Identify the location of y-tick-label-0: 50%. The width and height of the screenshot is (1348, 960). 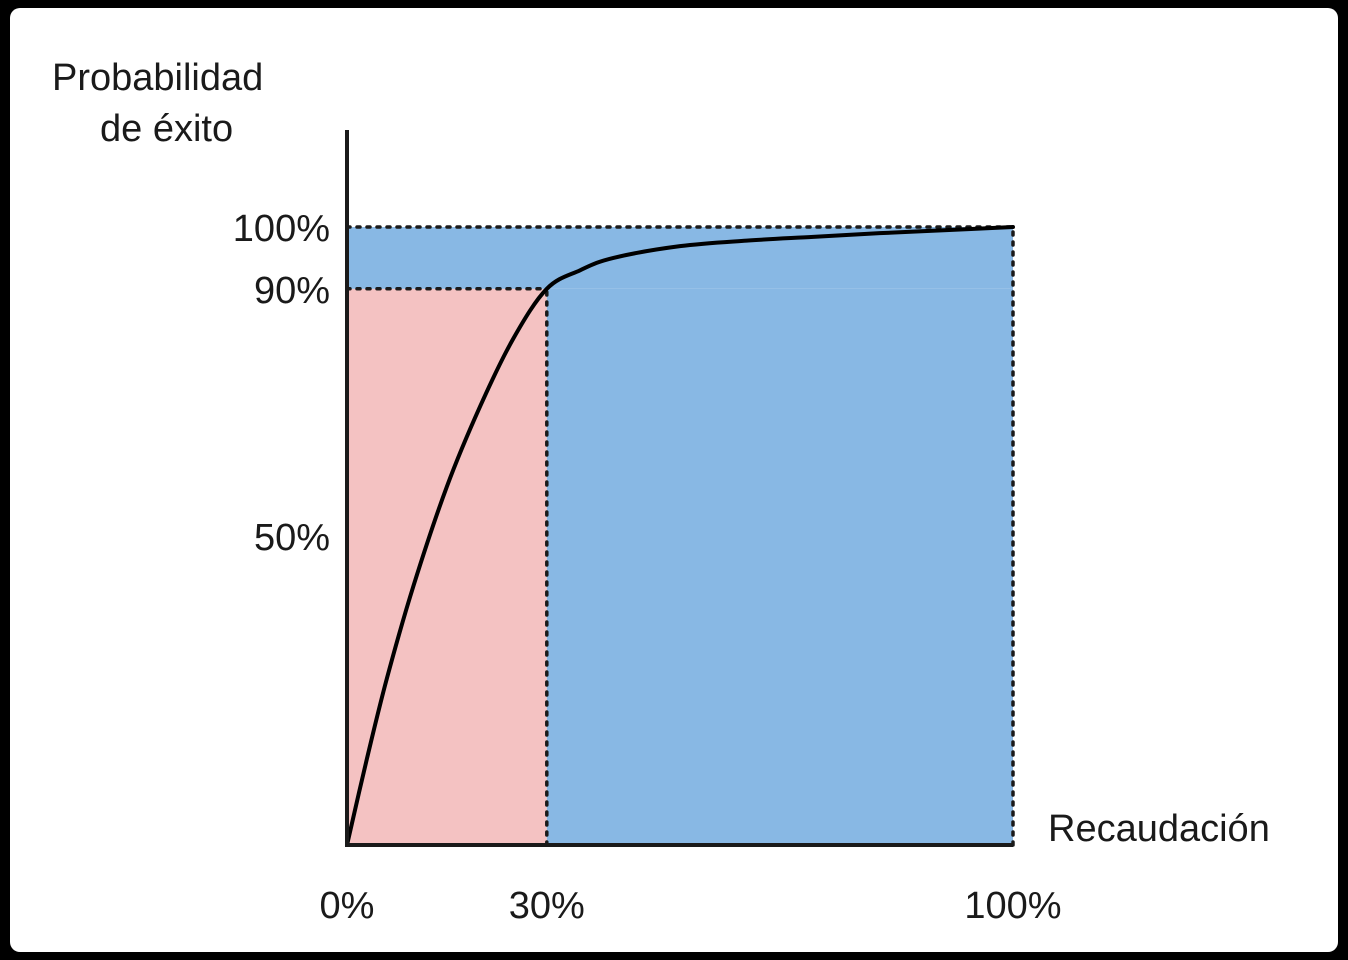
(292, 538).